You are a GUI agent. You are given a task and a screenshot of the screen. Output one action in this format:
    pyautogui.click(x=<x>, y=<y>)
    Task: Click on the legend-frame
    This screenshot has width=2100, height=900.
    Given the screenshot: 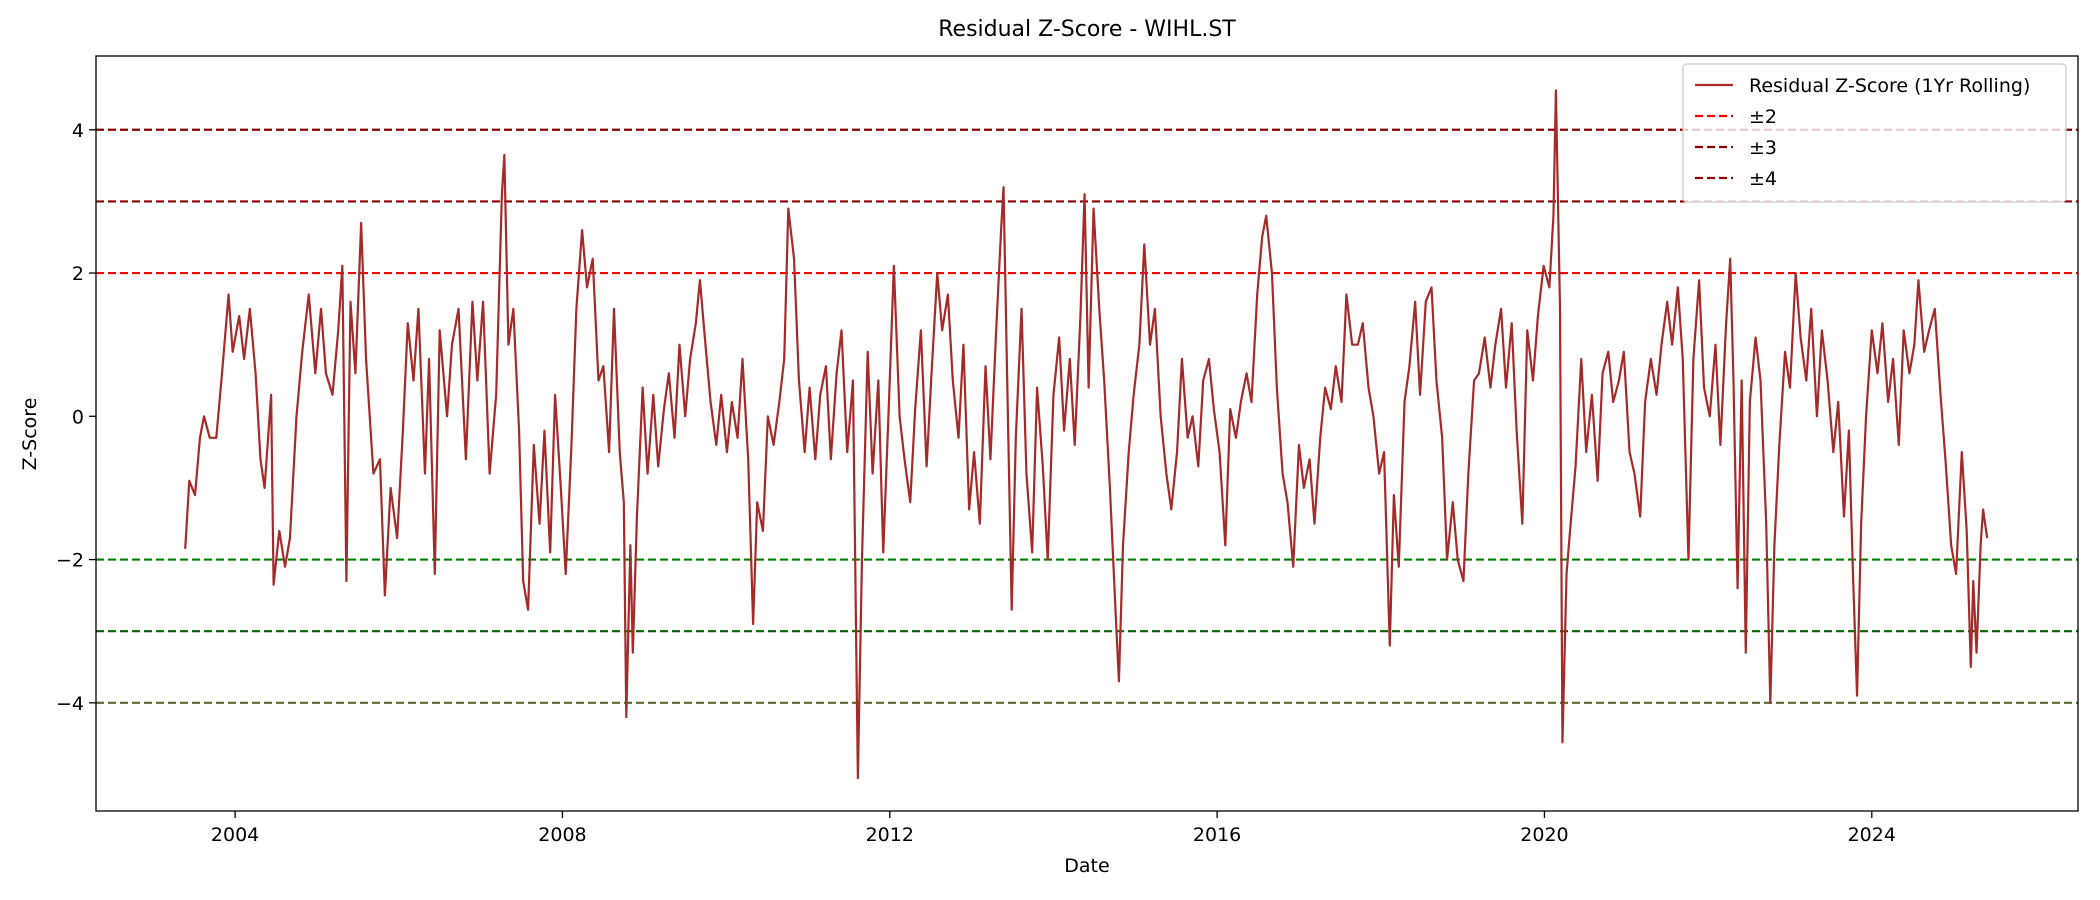 What is the action you would take?
    pyautogui.click(x=1874, y=133)
    